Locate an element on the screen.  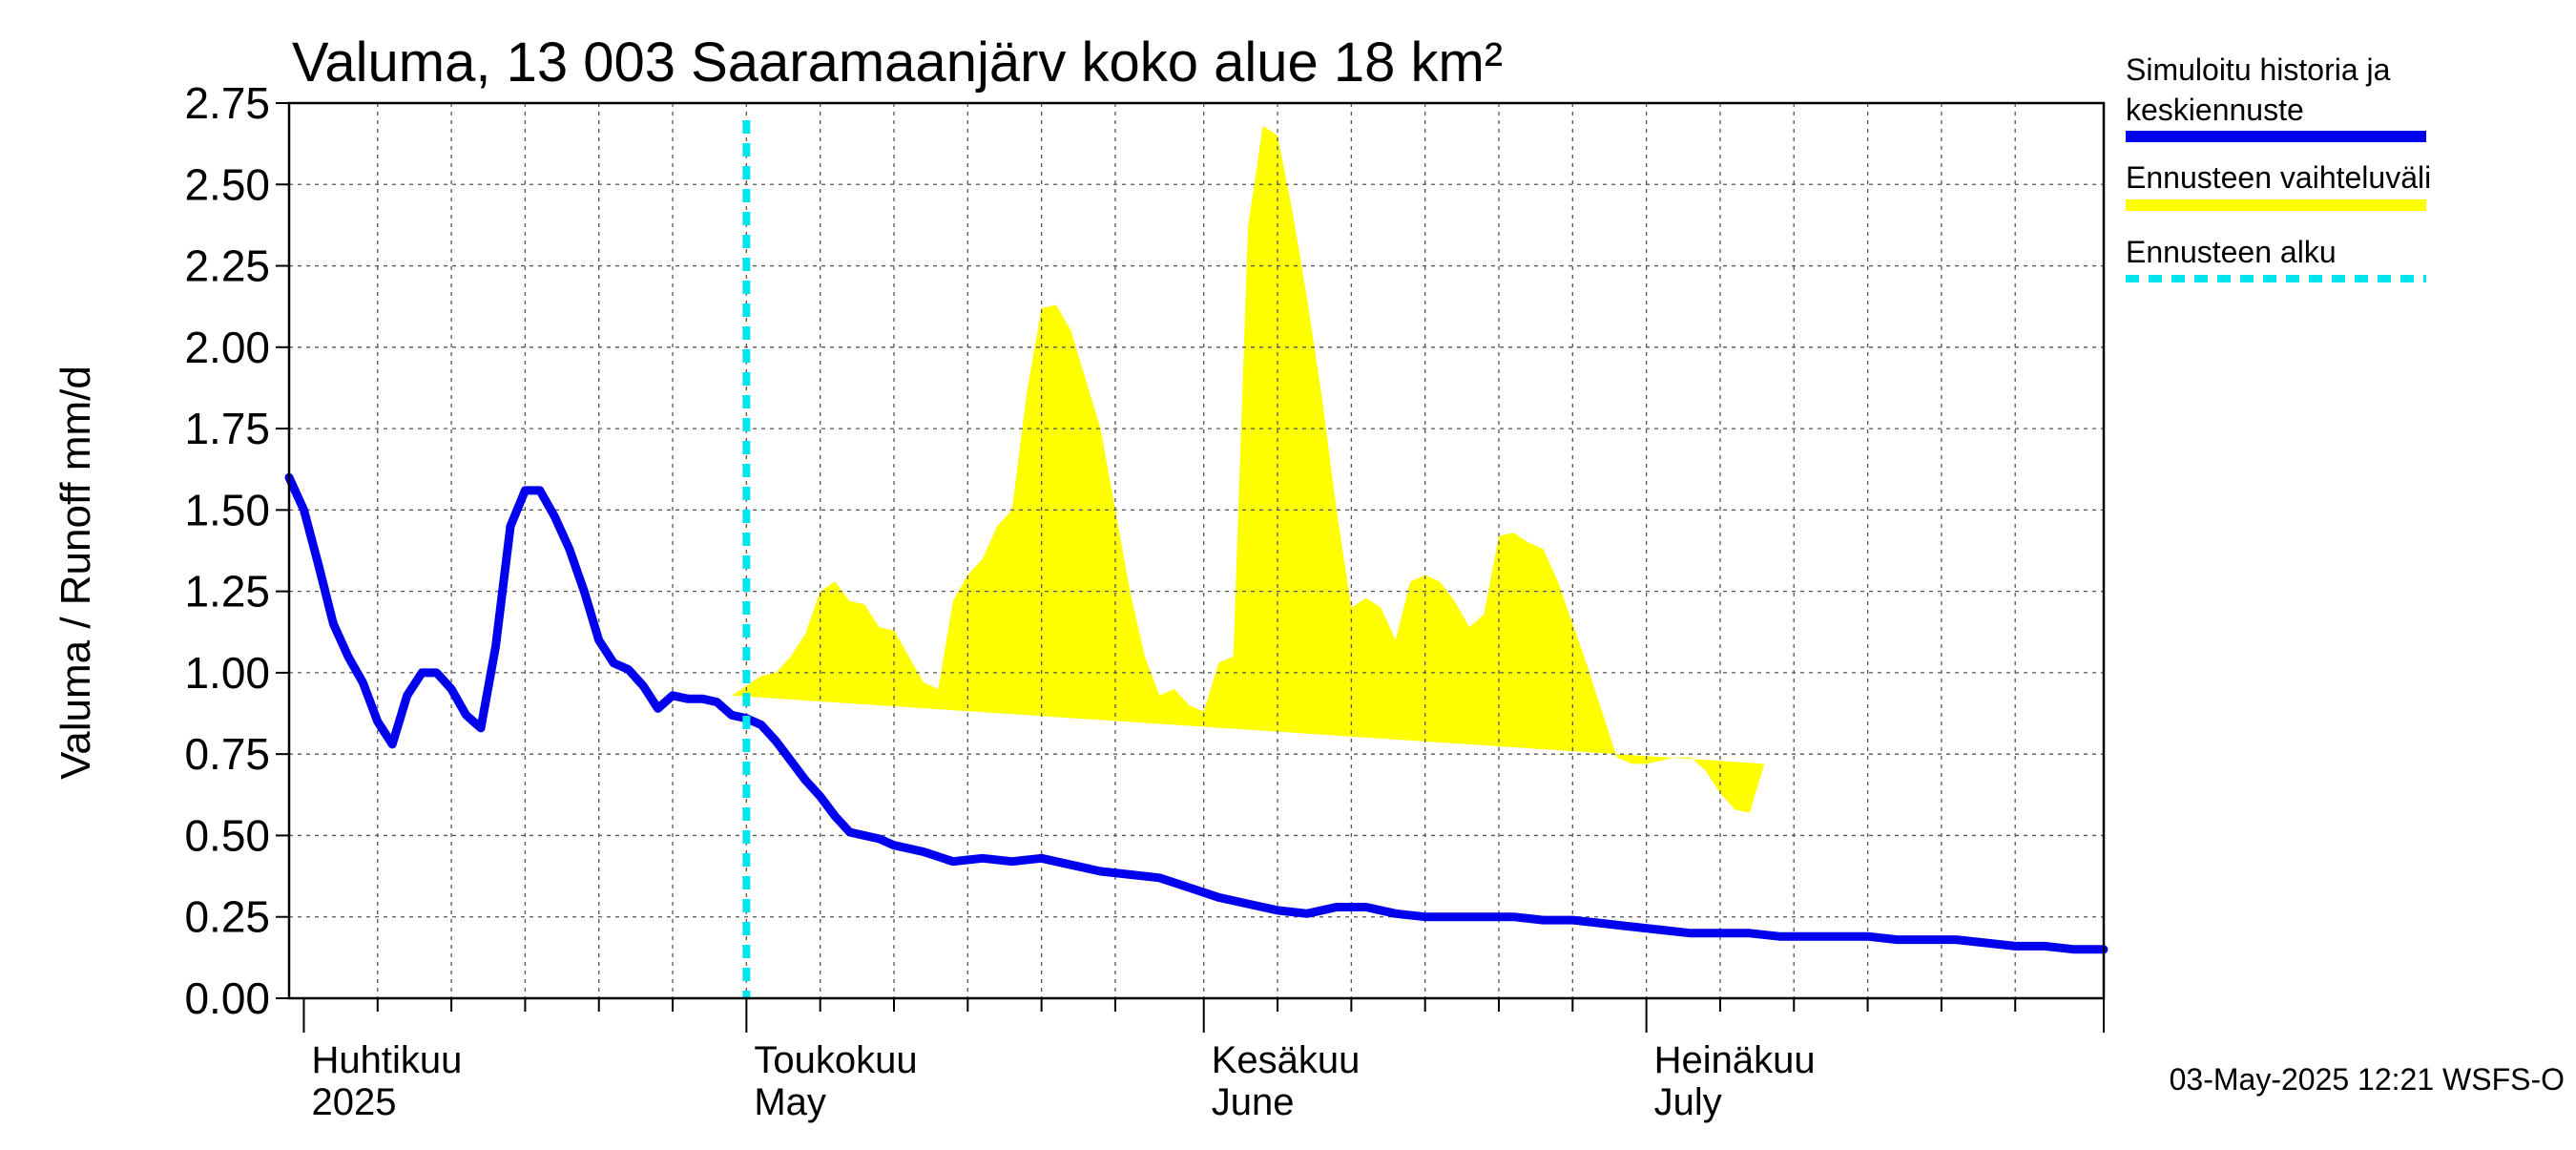
y-tick-label: 1.50 is located at coordinates (227, 510).